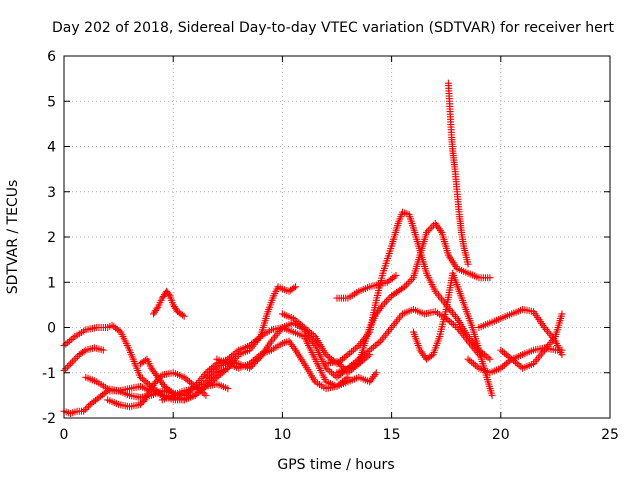 Image resolution: width=640 pixels, height=480 pixels. Describe the element at coordinates (392, 435) in the screenshot. I see `x-tick-label: 15` at that location.